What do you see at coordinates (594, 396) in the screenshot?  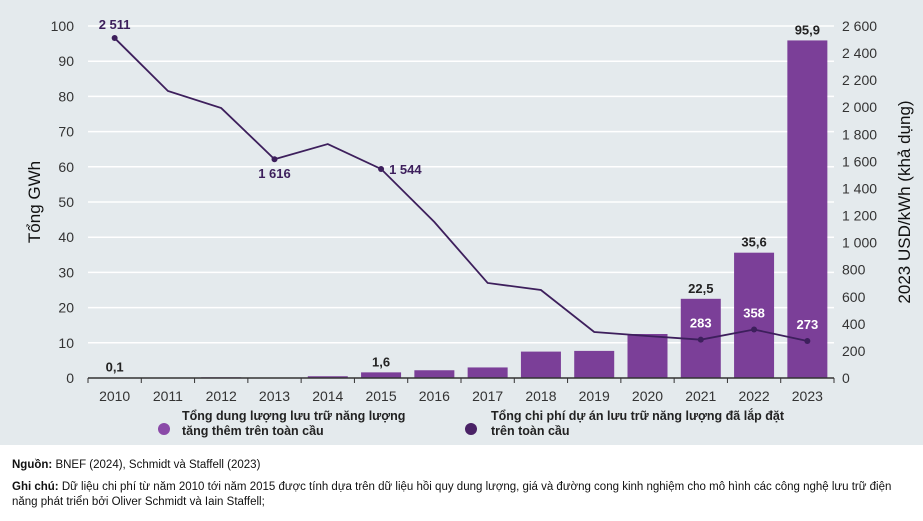 I see `x-tick-label: 2019` at bounding box center [594, 396].